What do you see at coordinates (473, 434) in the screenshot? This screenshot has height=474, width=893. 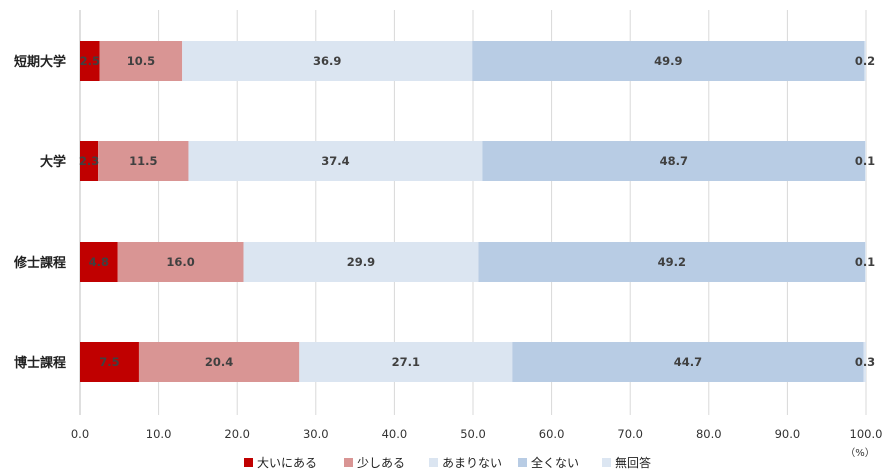 I see `x-tick-label: 50.0` at bounding box center [473, 434].